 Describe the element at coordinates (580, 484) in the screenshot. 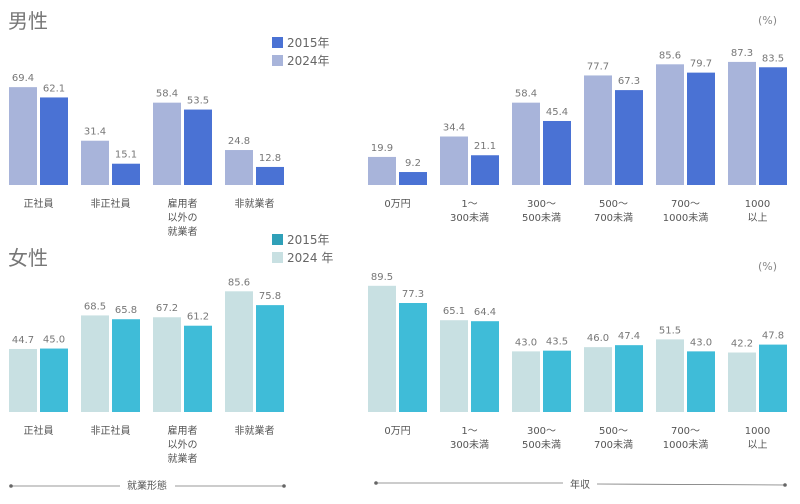

I see `x-axis-label-income: 年収` at that location.